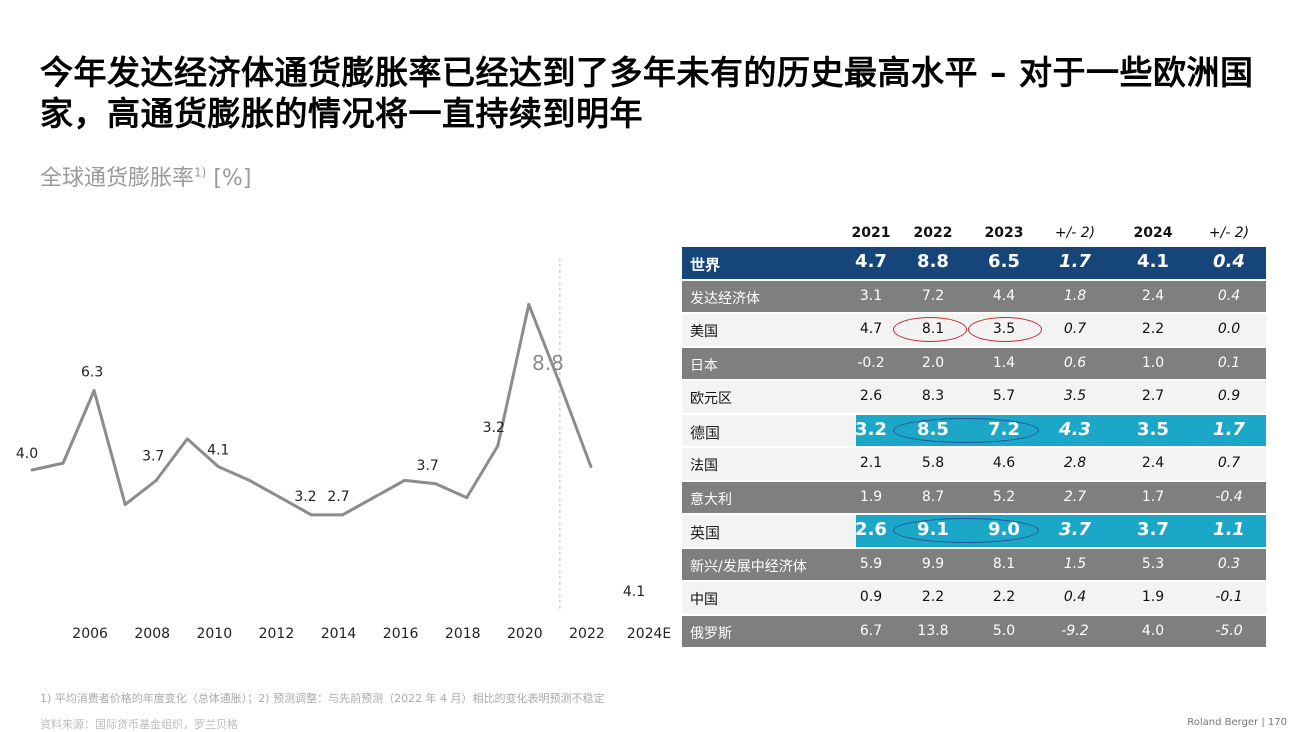 The image size is (1305, 732). Describe the element at coordinates (436, 484) in the screenshot. I see `data-point-2018` at that location.